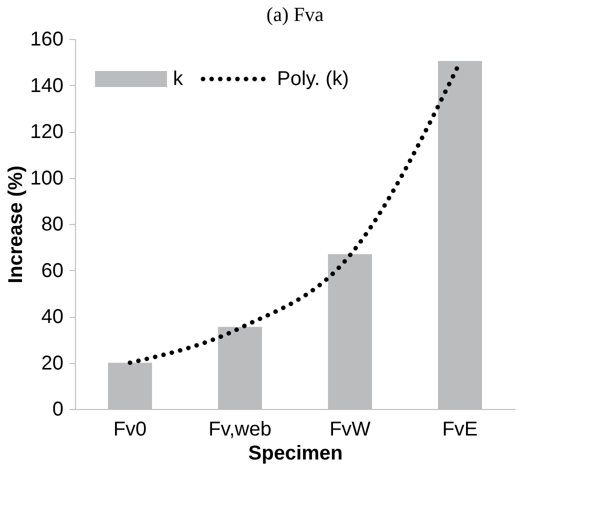 This screenshot has height=524, width=614. Describe the element at coordinates (178, 79) in the screenshot. I see `legend-label: k` at that location.